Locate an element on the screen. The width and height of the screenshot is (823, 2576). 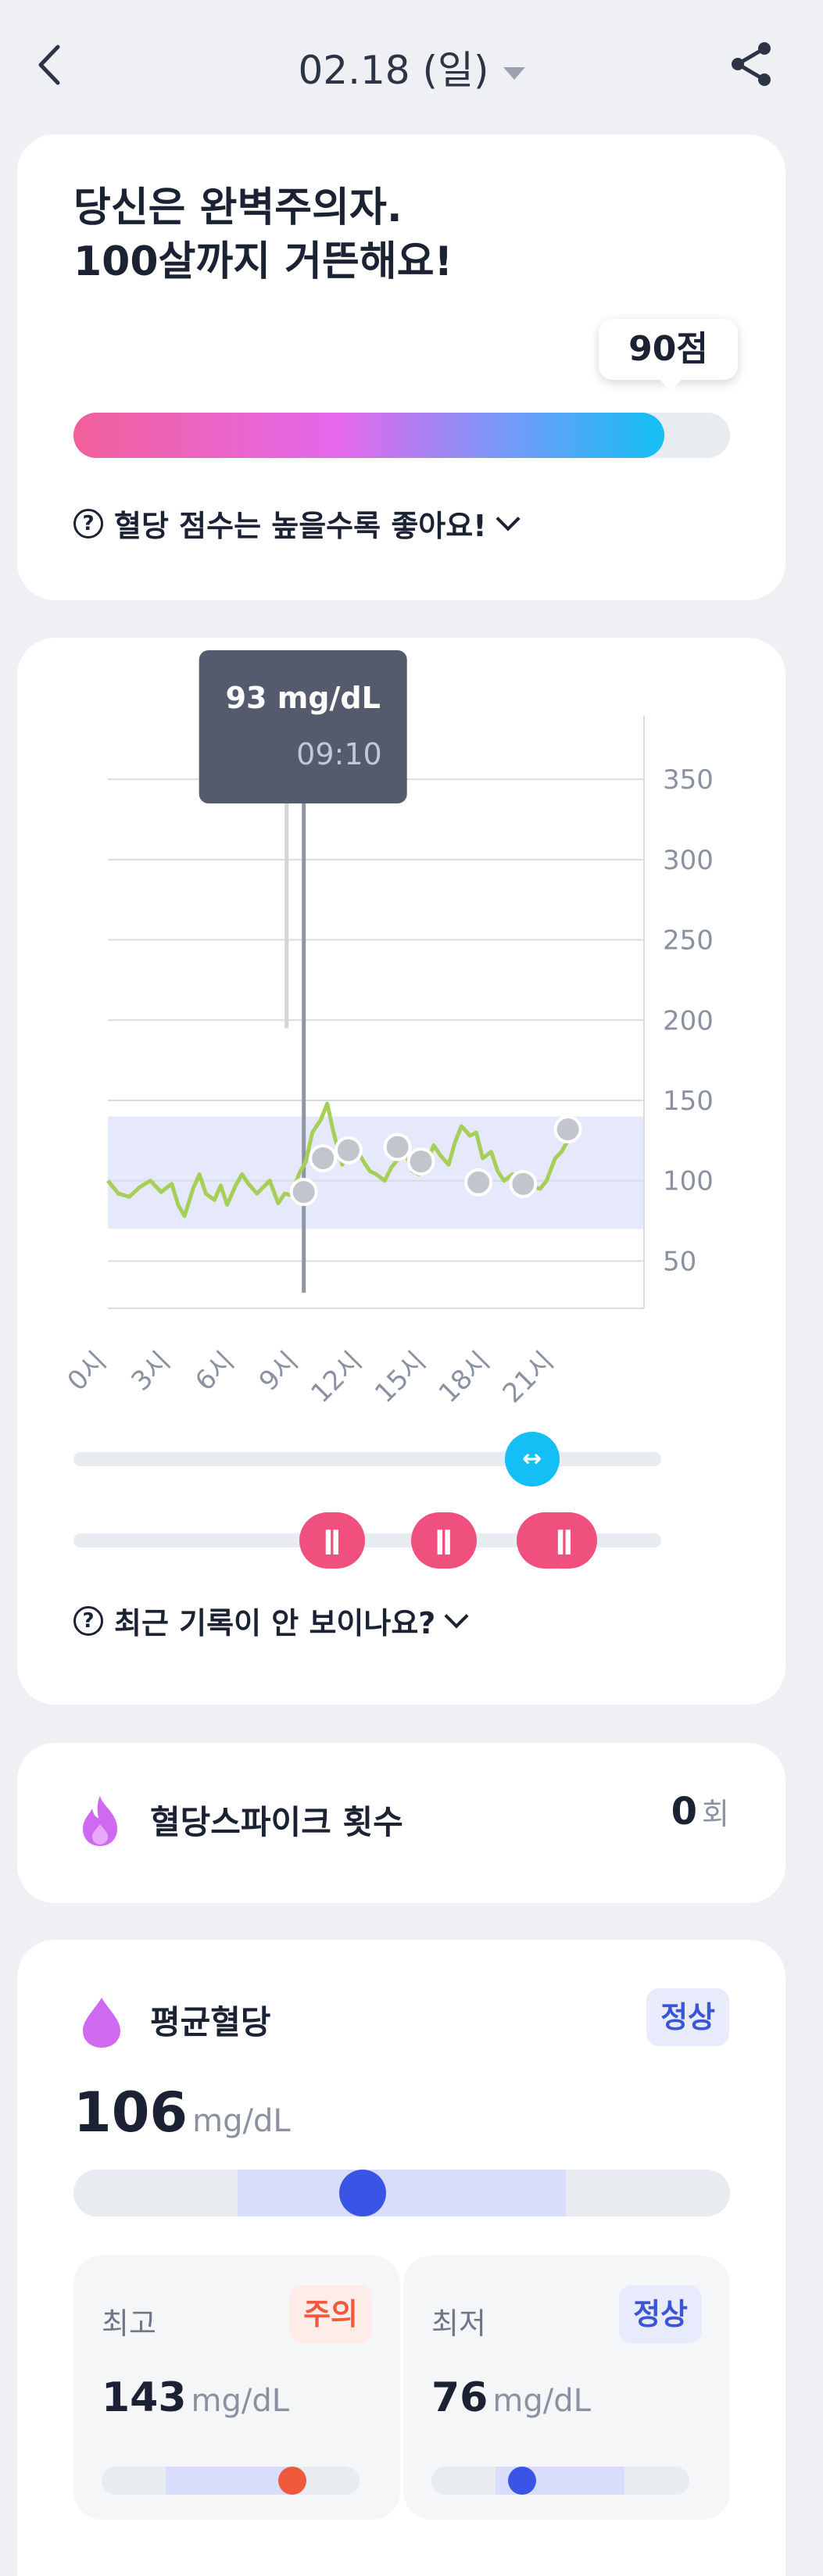
max-label: 최고 is located at coordinates (129, 2323).